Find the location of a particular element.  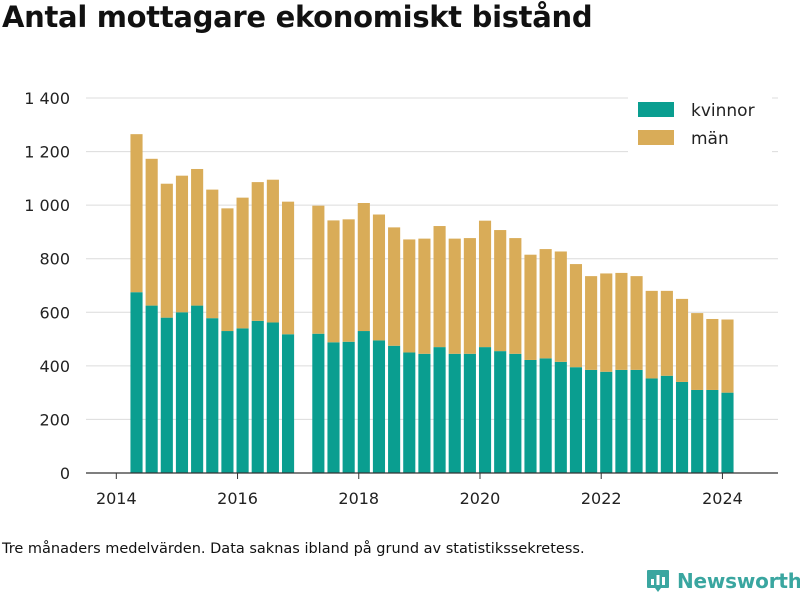

y-tick-label: 200 is located at coordinates (54, 419).